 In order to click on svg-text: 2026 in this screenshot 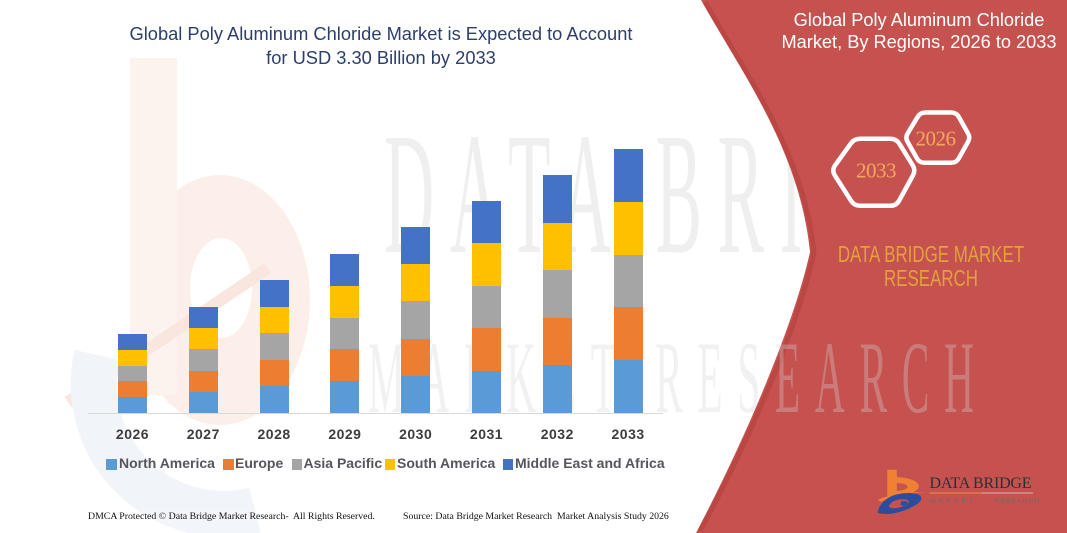, I will do `click(936, 139)`.